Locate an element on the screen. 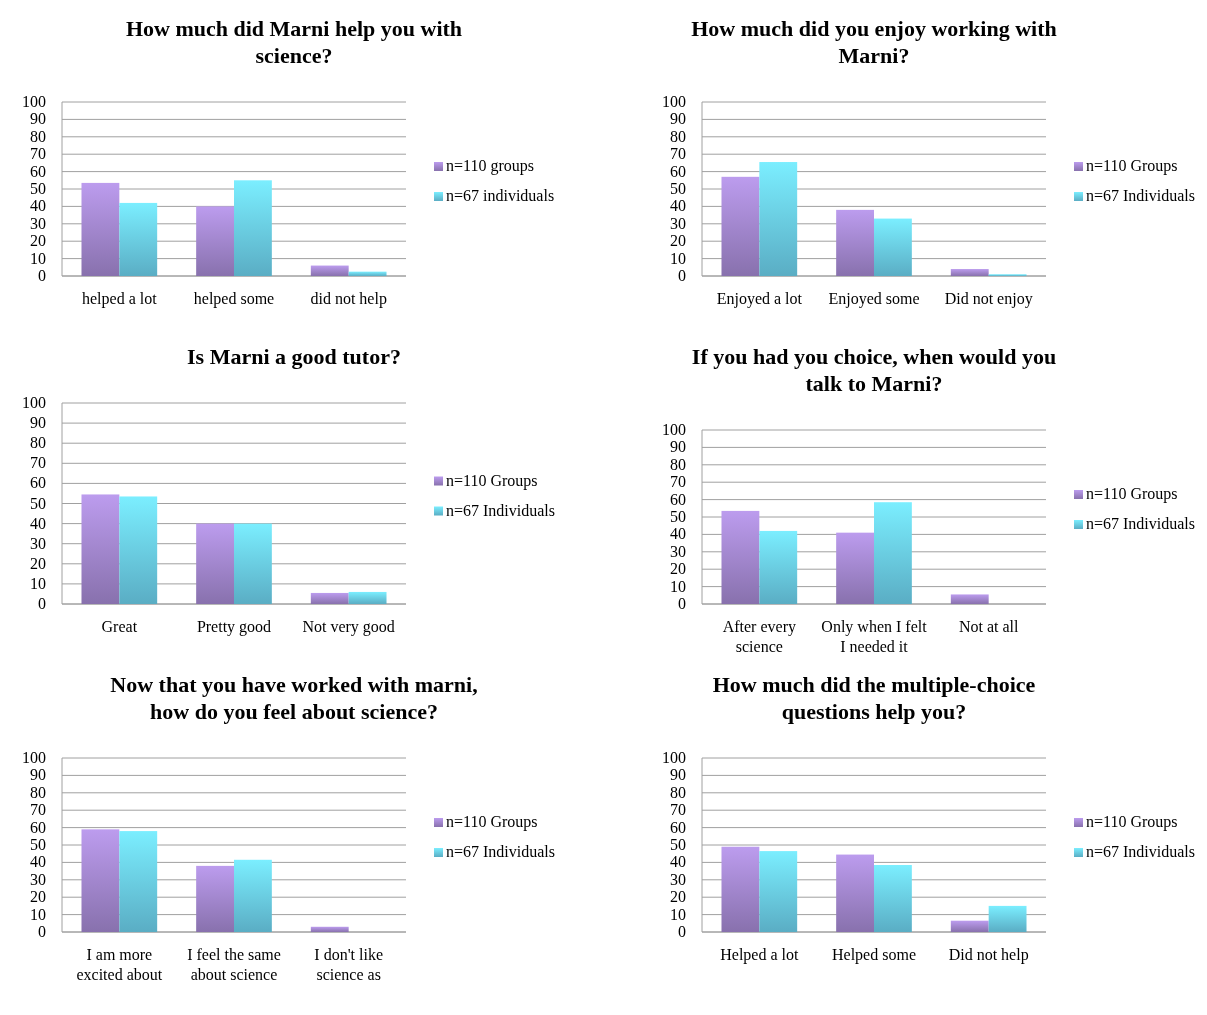 The width and height of the screenshot is (1207, 1015). x-tick-label: Only when I felt I needed it is located at coordinates (874, 636).